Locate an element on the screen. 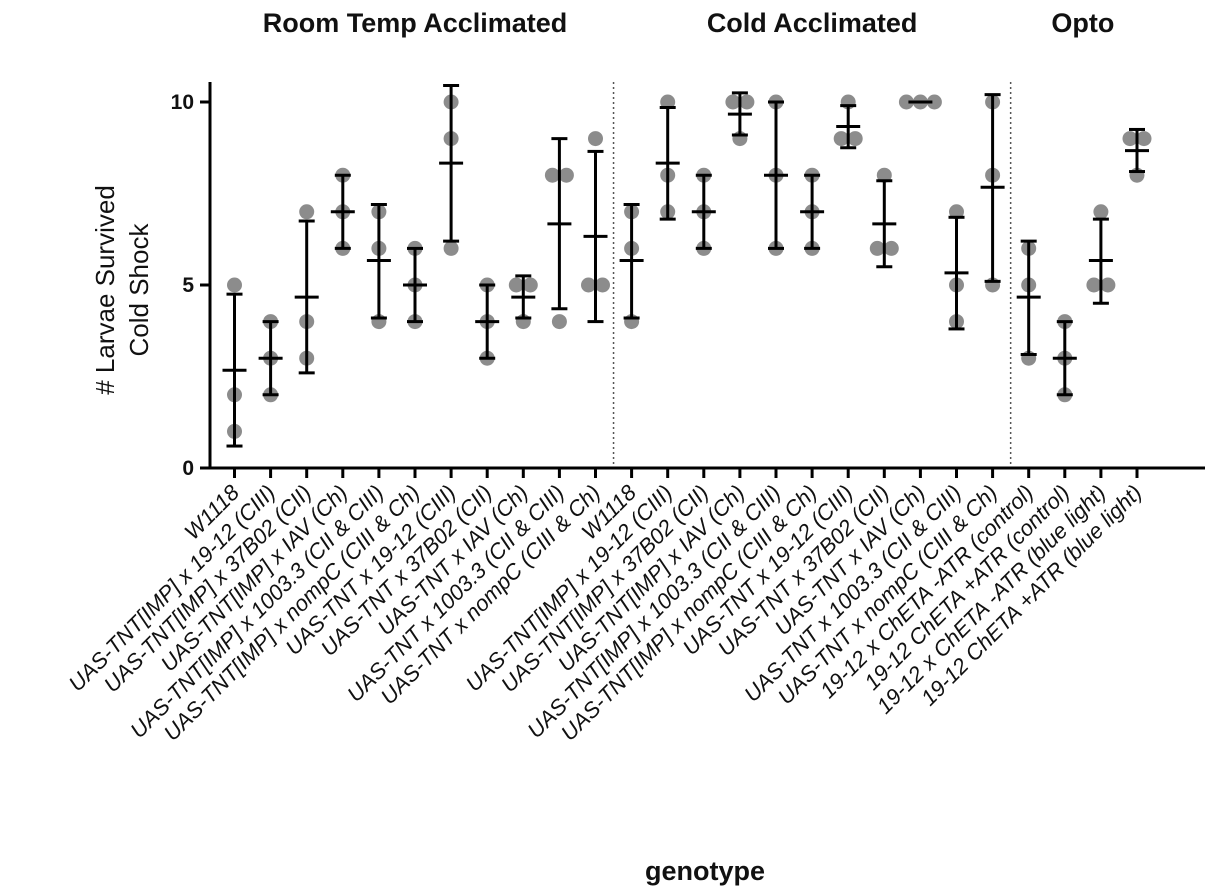 The height and width of the screenshot is (892, 1209). group-title: Room Temp Acclimated is located at coordinates (415, 23).